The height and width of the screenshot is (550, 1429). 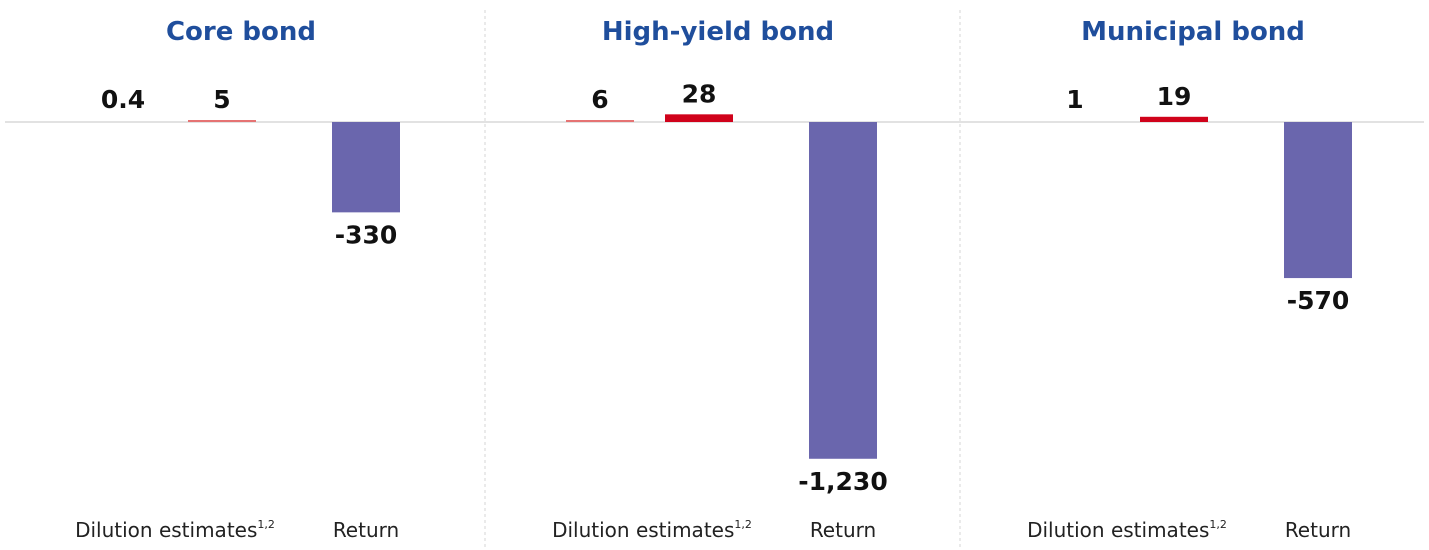 What do you see at coordinates (366, 234) in the screenshot?
I see `return-value-label: -330` at bounding box center [366, 234].